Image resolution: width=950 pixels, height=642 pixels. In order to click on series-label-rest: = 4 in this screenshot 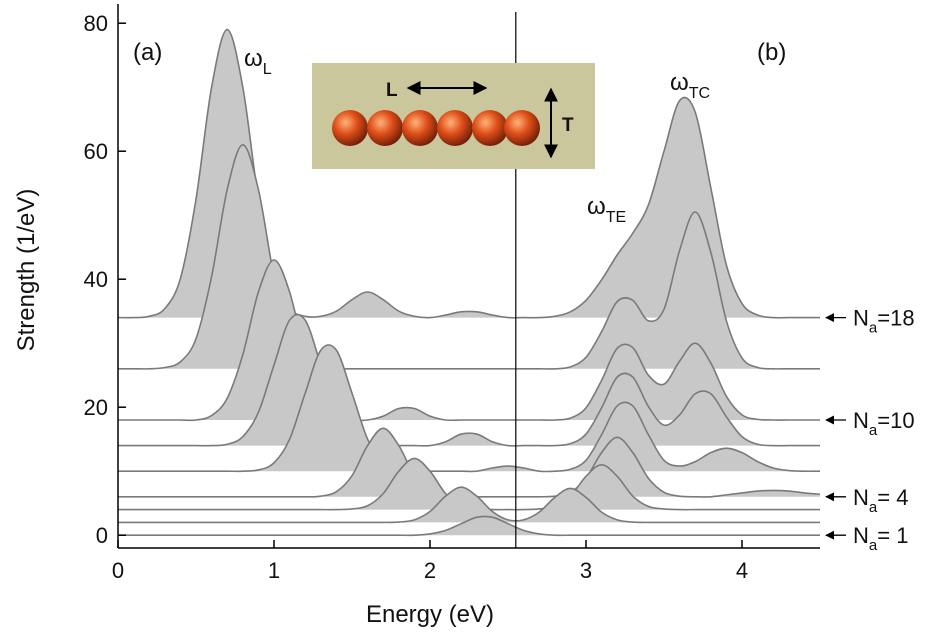, I will do `click(892, 497)`.